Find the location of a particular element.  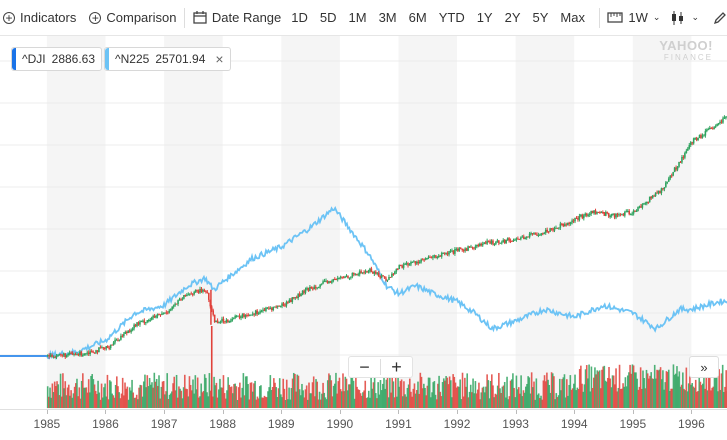

range-button-2y: 2Y is located at coordinates (513, 17).